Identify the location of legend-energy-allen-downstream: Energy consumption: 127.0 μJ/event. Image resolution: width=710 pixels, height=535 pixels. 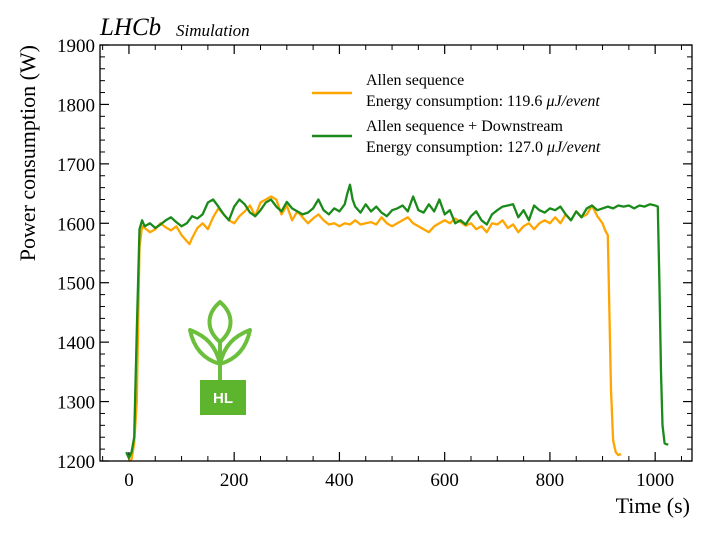
(483, 147).